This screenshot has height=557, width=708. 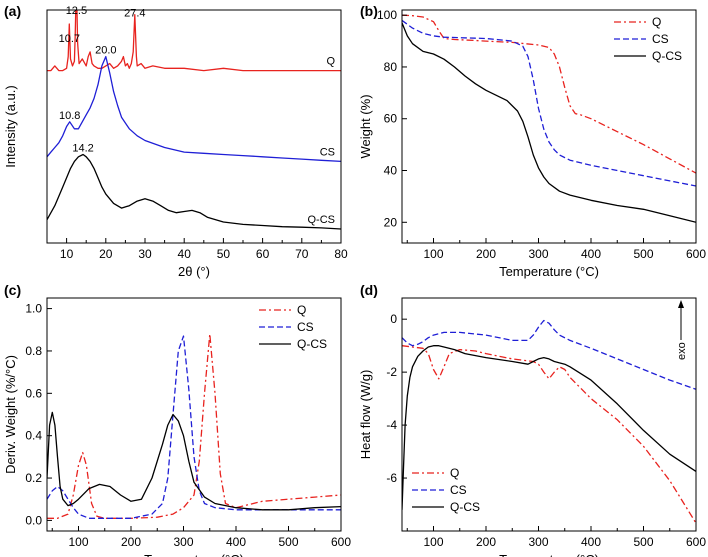 I want to click on y-tick-label: -6, so click(x=391, y=478).